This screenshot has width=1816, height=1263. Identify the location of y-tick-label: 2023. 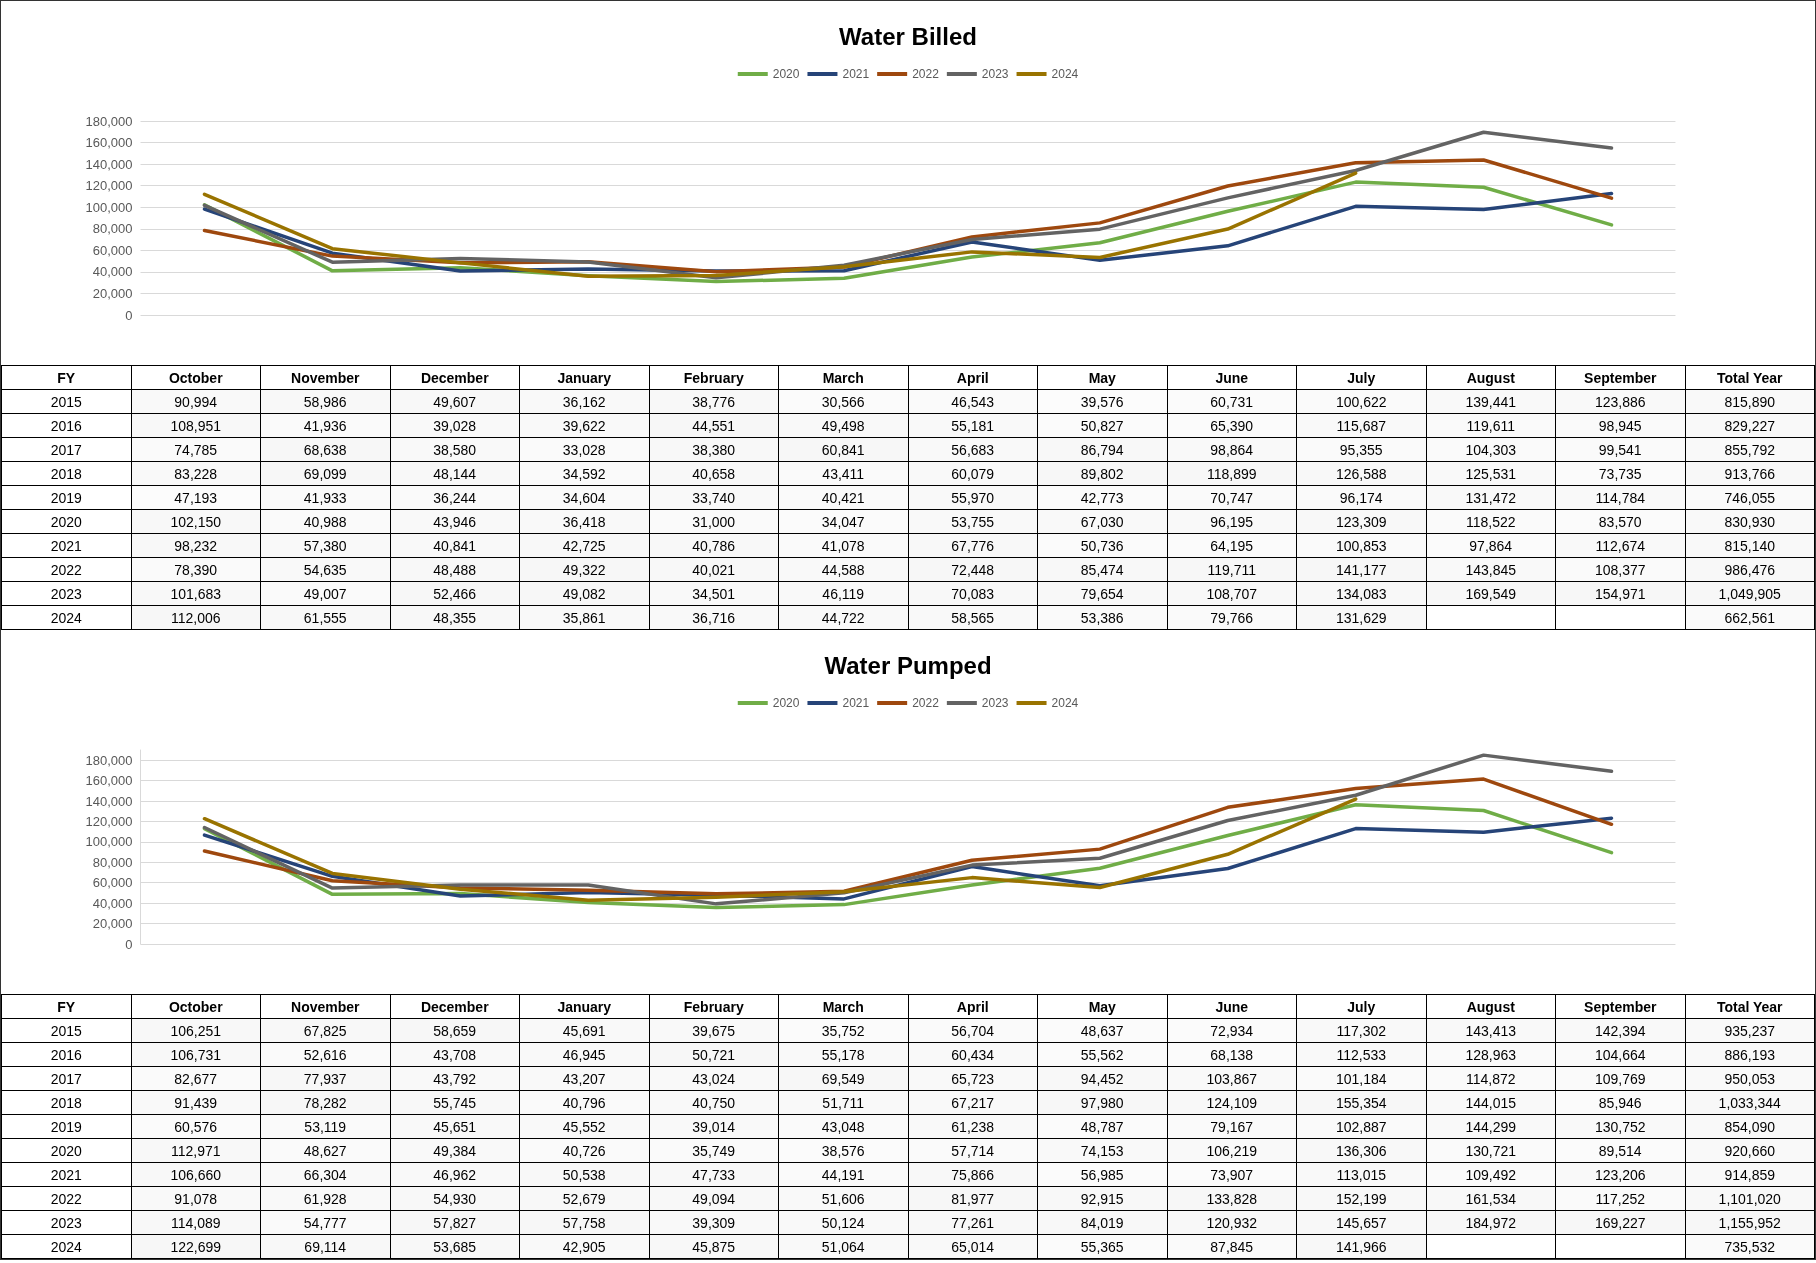
(66, 593).